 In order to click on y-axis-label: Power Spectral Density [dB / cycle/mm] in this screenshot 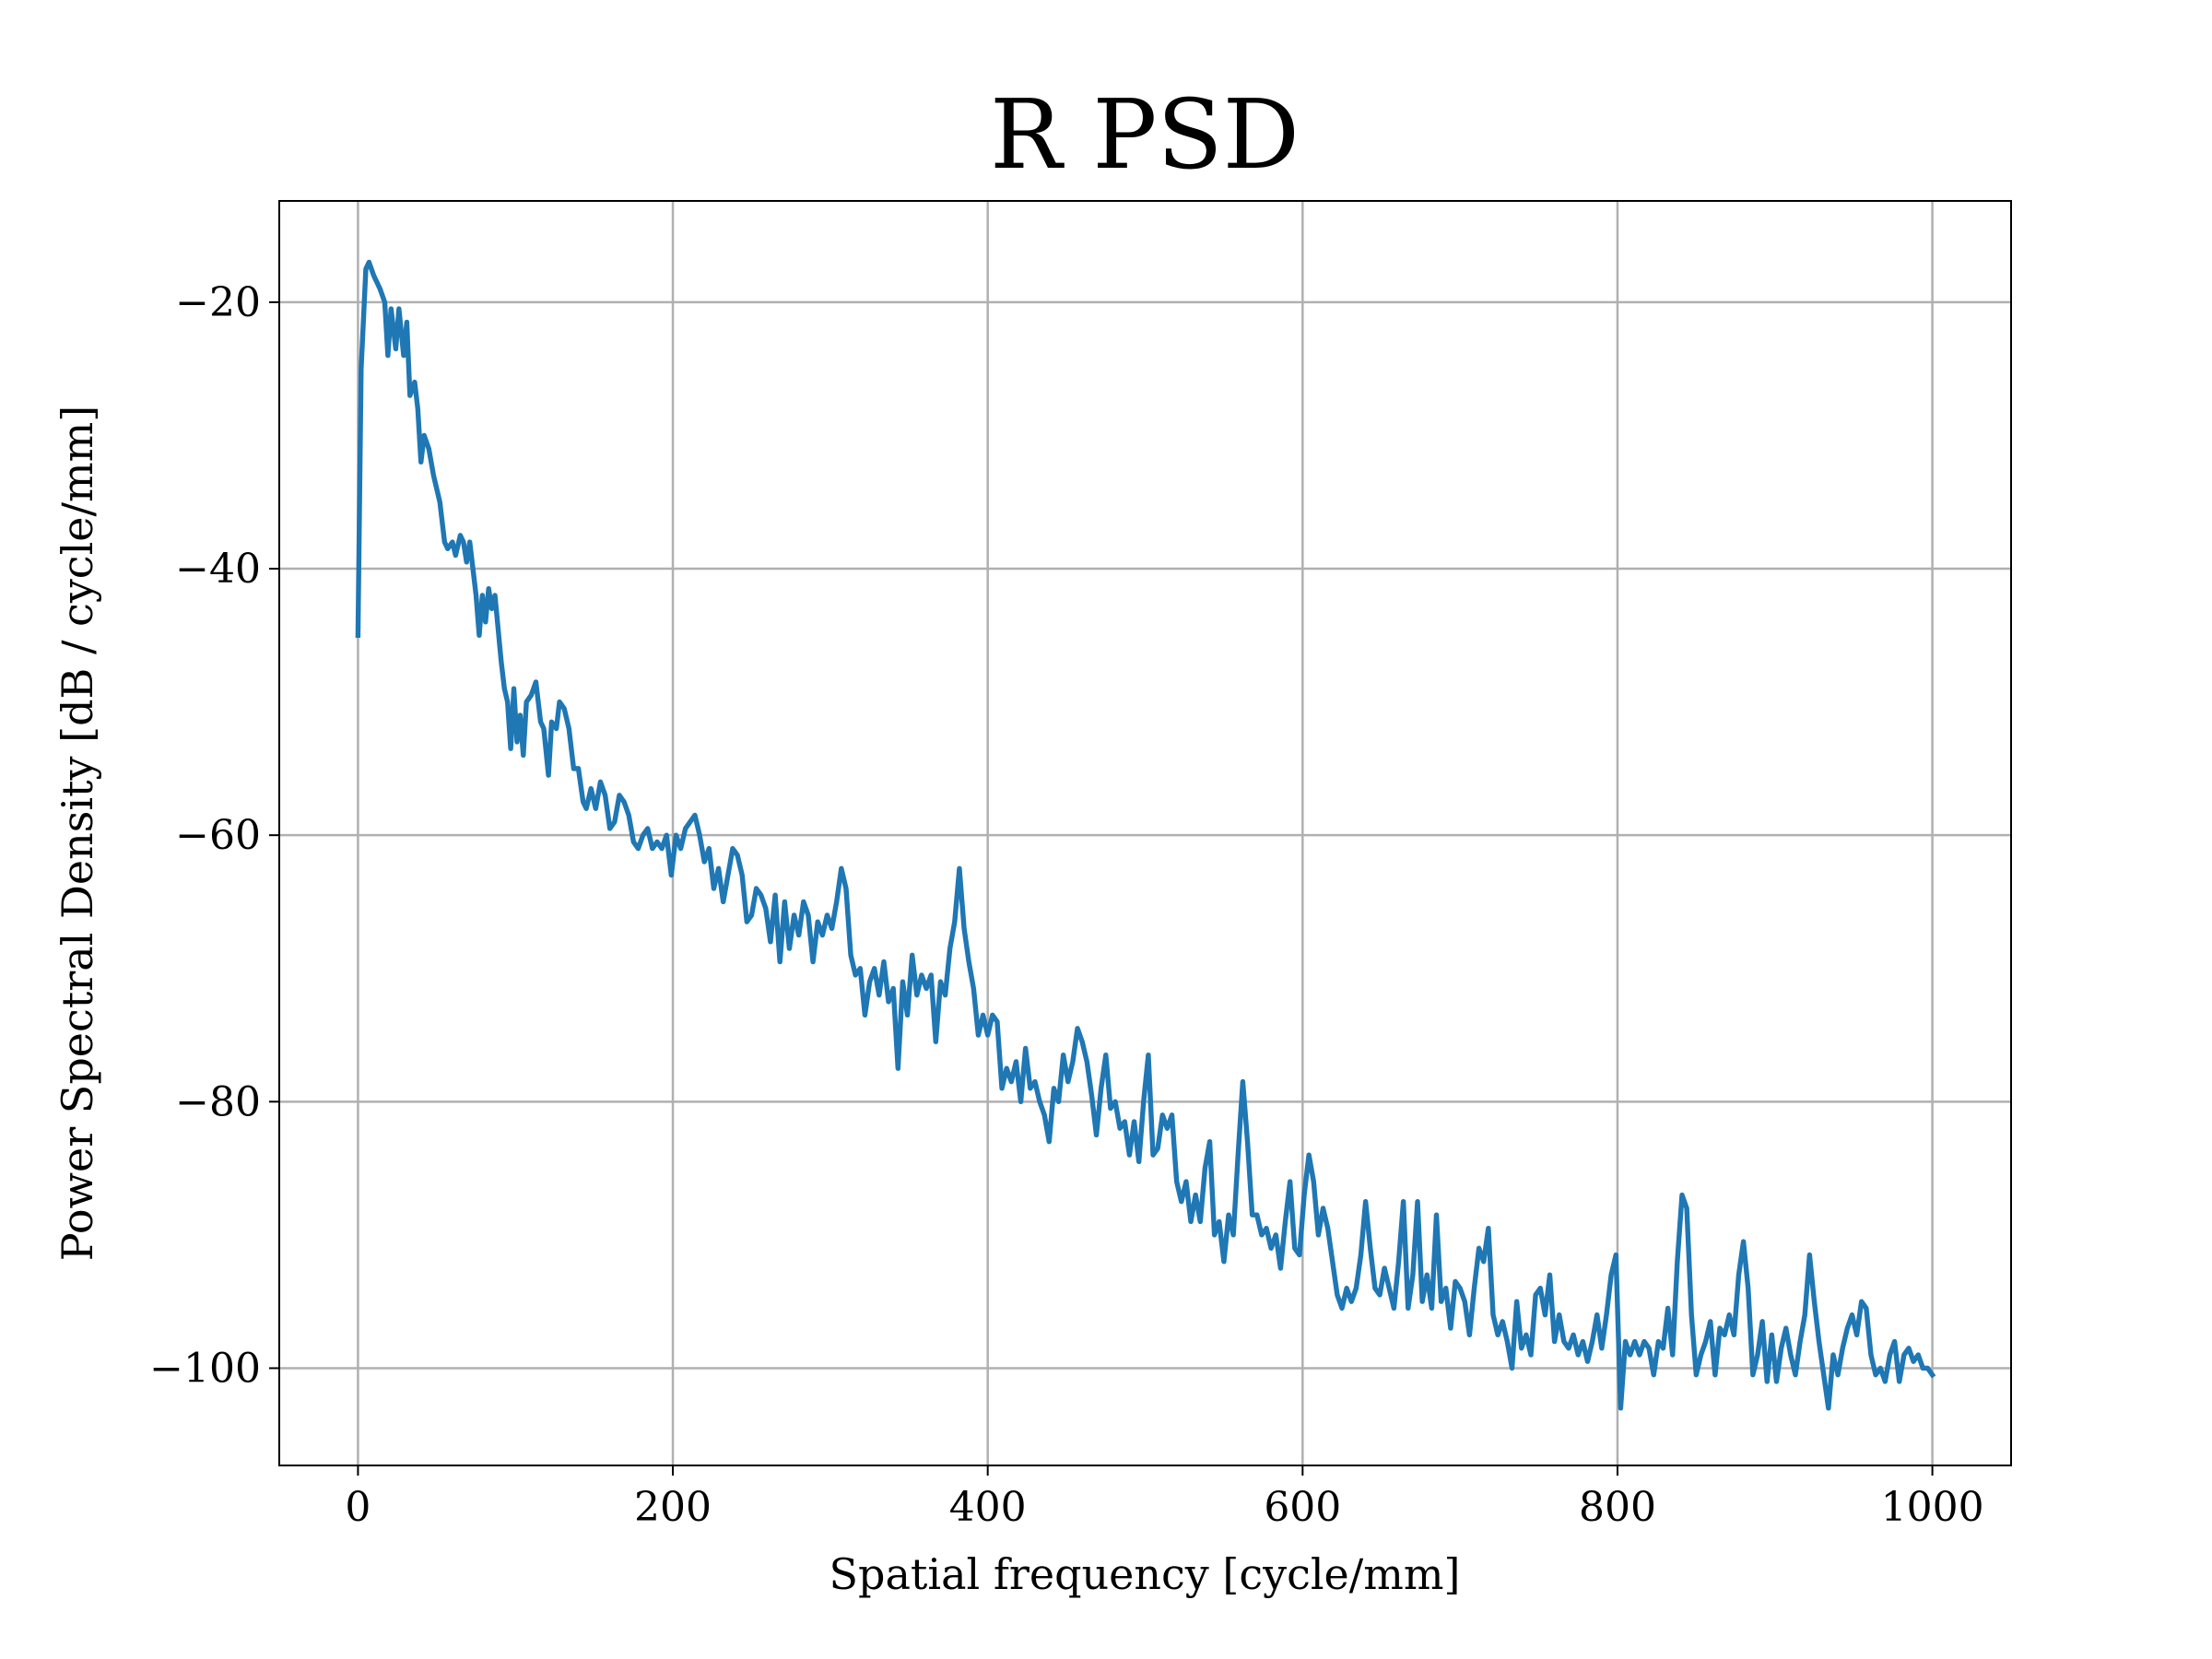, I will do `click(77, 833)`.